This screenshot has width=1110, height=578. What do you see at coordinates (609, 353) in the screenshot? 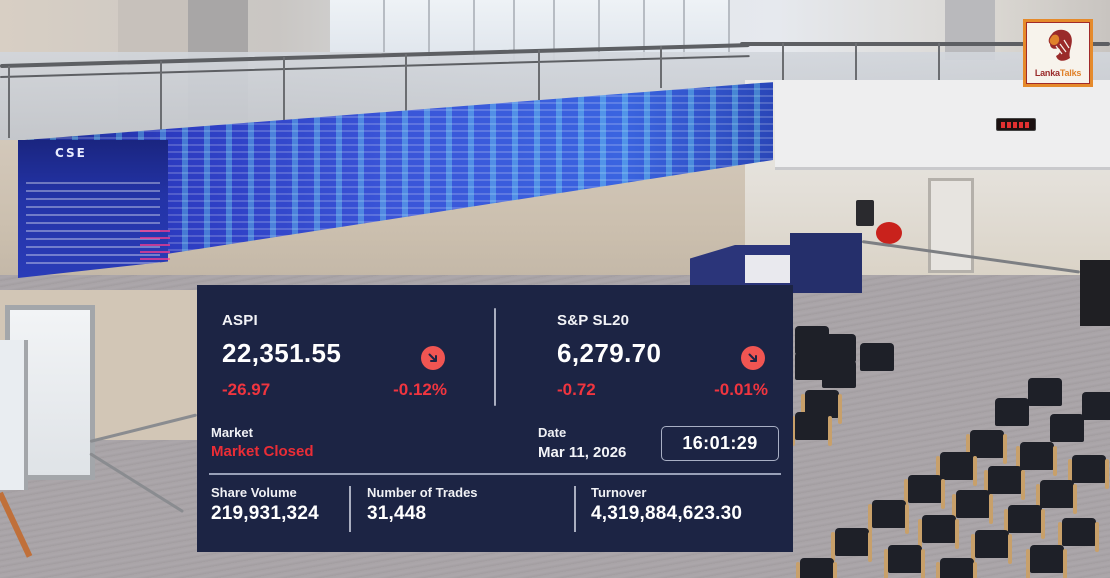
I see `index-value: 6,279.70` at bounding box center [609, 353].